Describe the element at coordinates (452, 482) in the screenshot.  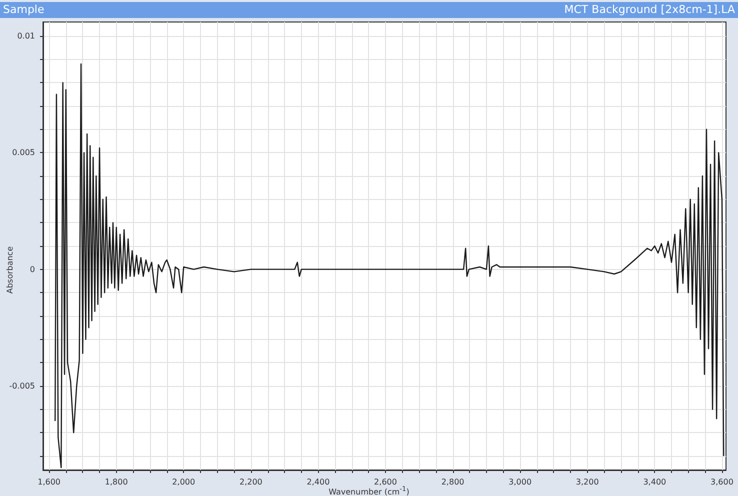
I see `x-tick-label: 2,800` at that location.